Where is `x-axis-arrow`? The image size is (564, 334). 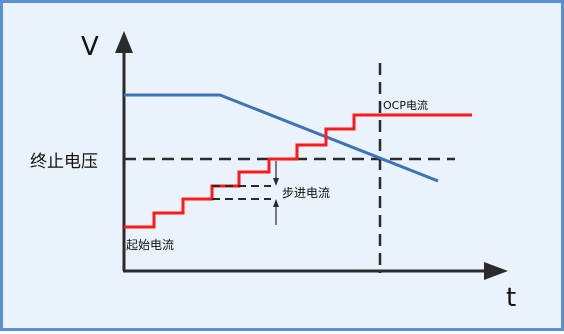 x-axis-arrow is located at coordinates (496, 271).